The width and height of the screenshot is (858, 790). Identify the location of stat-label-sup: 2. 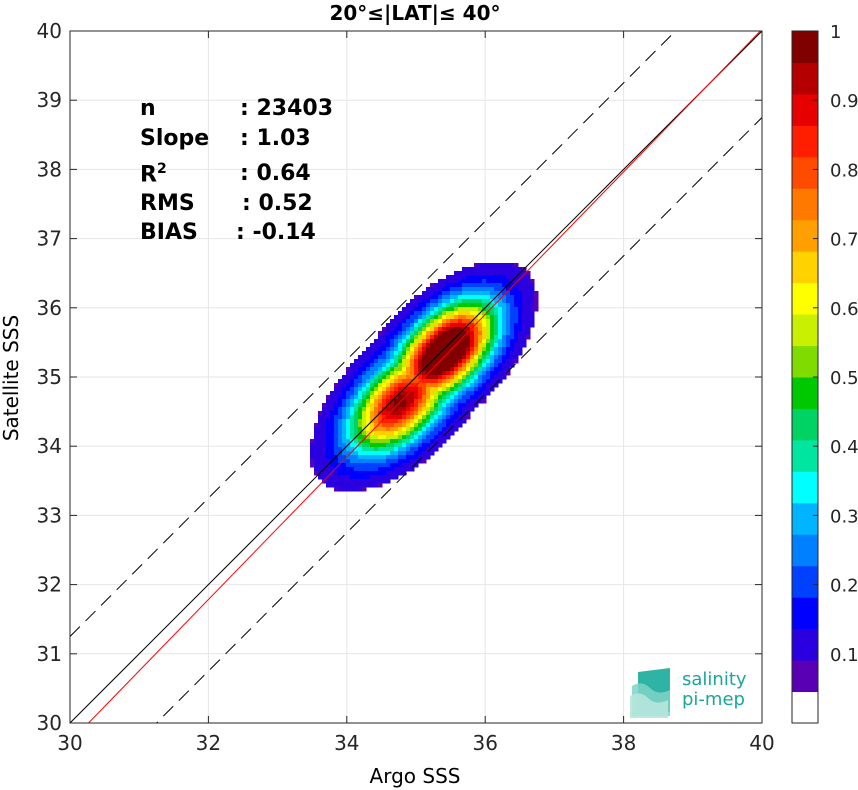
(161, 169).